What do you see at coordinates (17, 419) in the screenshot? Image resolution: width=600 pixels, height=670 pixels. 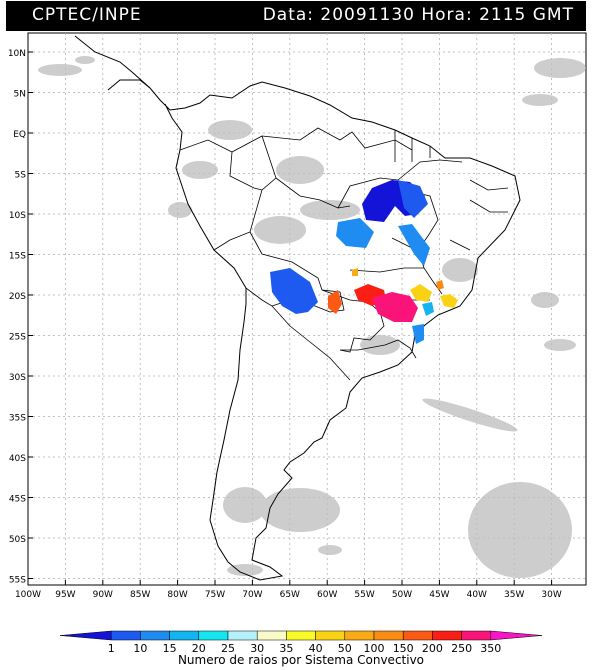 I see `lat-label: 35S` at bounding box center [17, 419].